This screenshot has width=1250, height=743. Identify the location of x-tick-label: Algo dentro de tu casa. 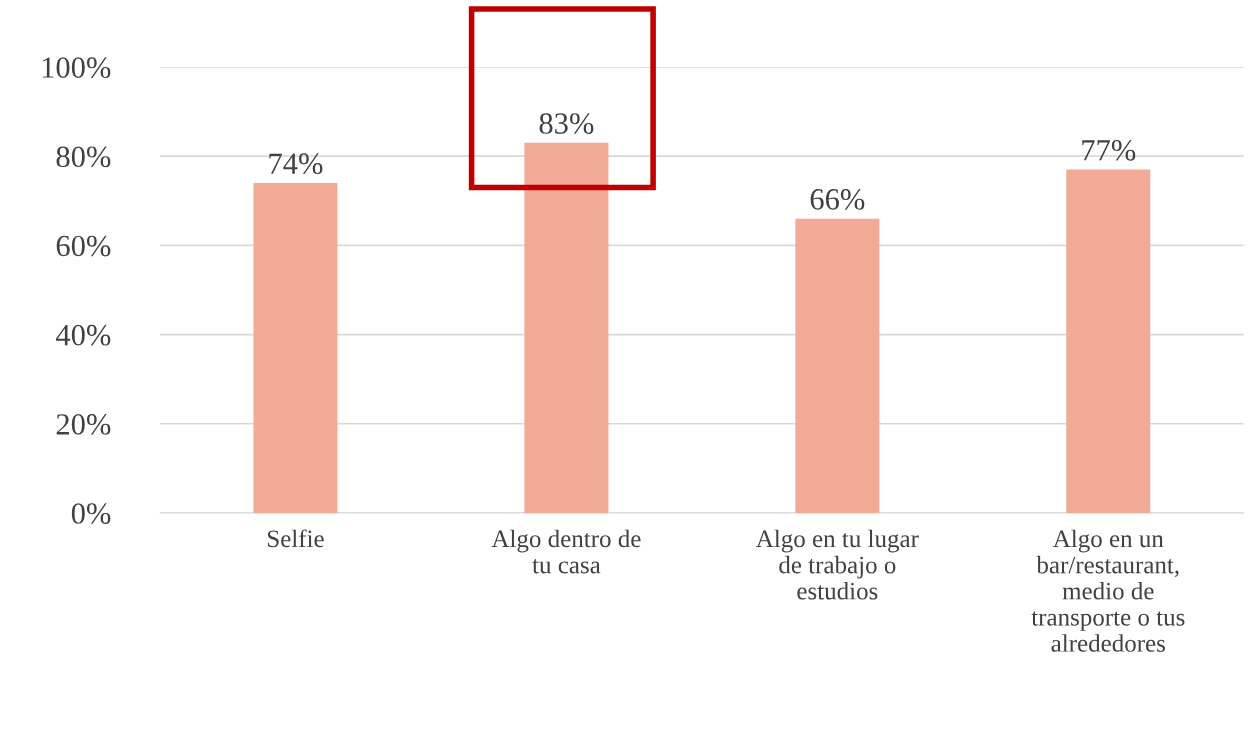
(566, 551).